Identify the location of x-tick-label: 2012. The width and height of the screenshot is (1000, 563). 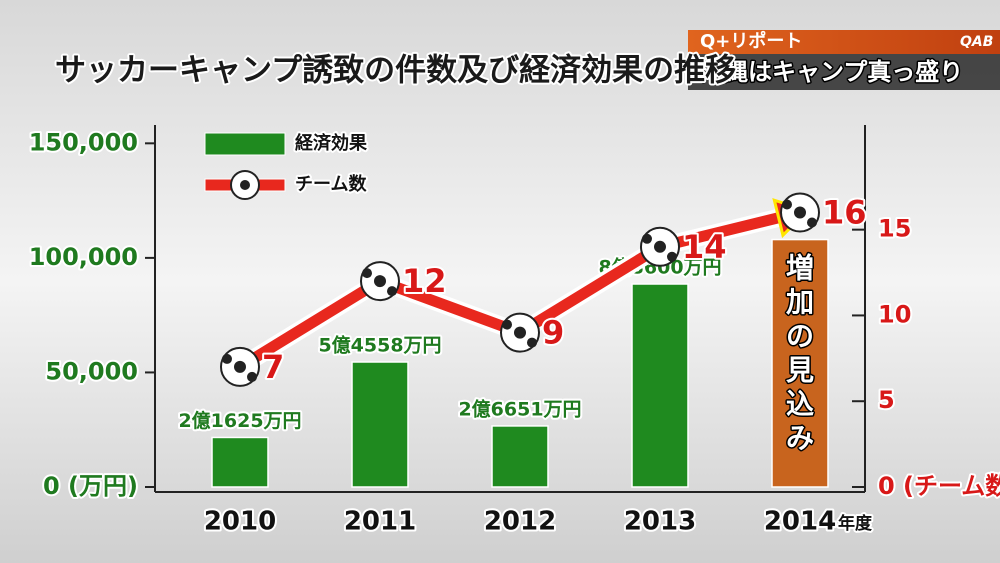
(520, 522).